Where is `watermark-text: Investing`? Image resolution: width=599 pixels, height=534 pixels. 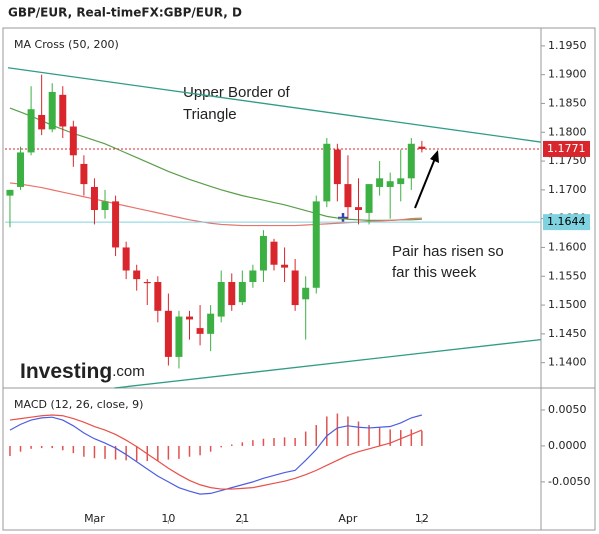 watermark-text: Investing is located at coordinates (66, 371).